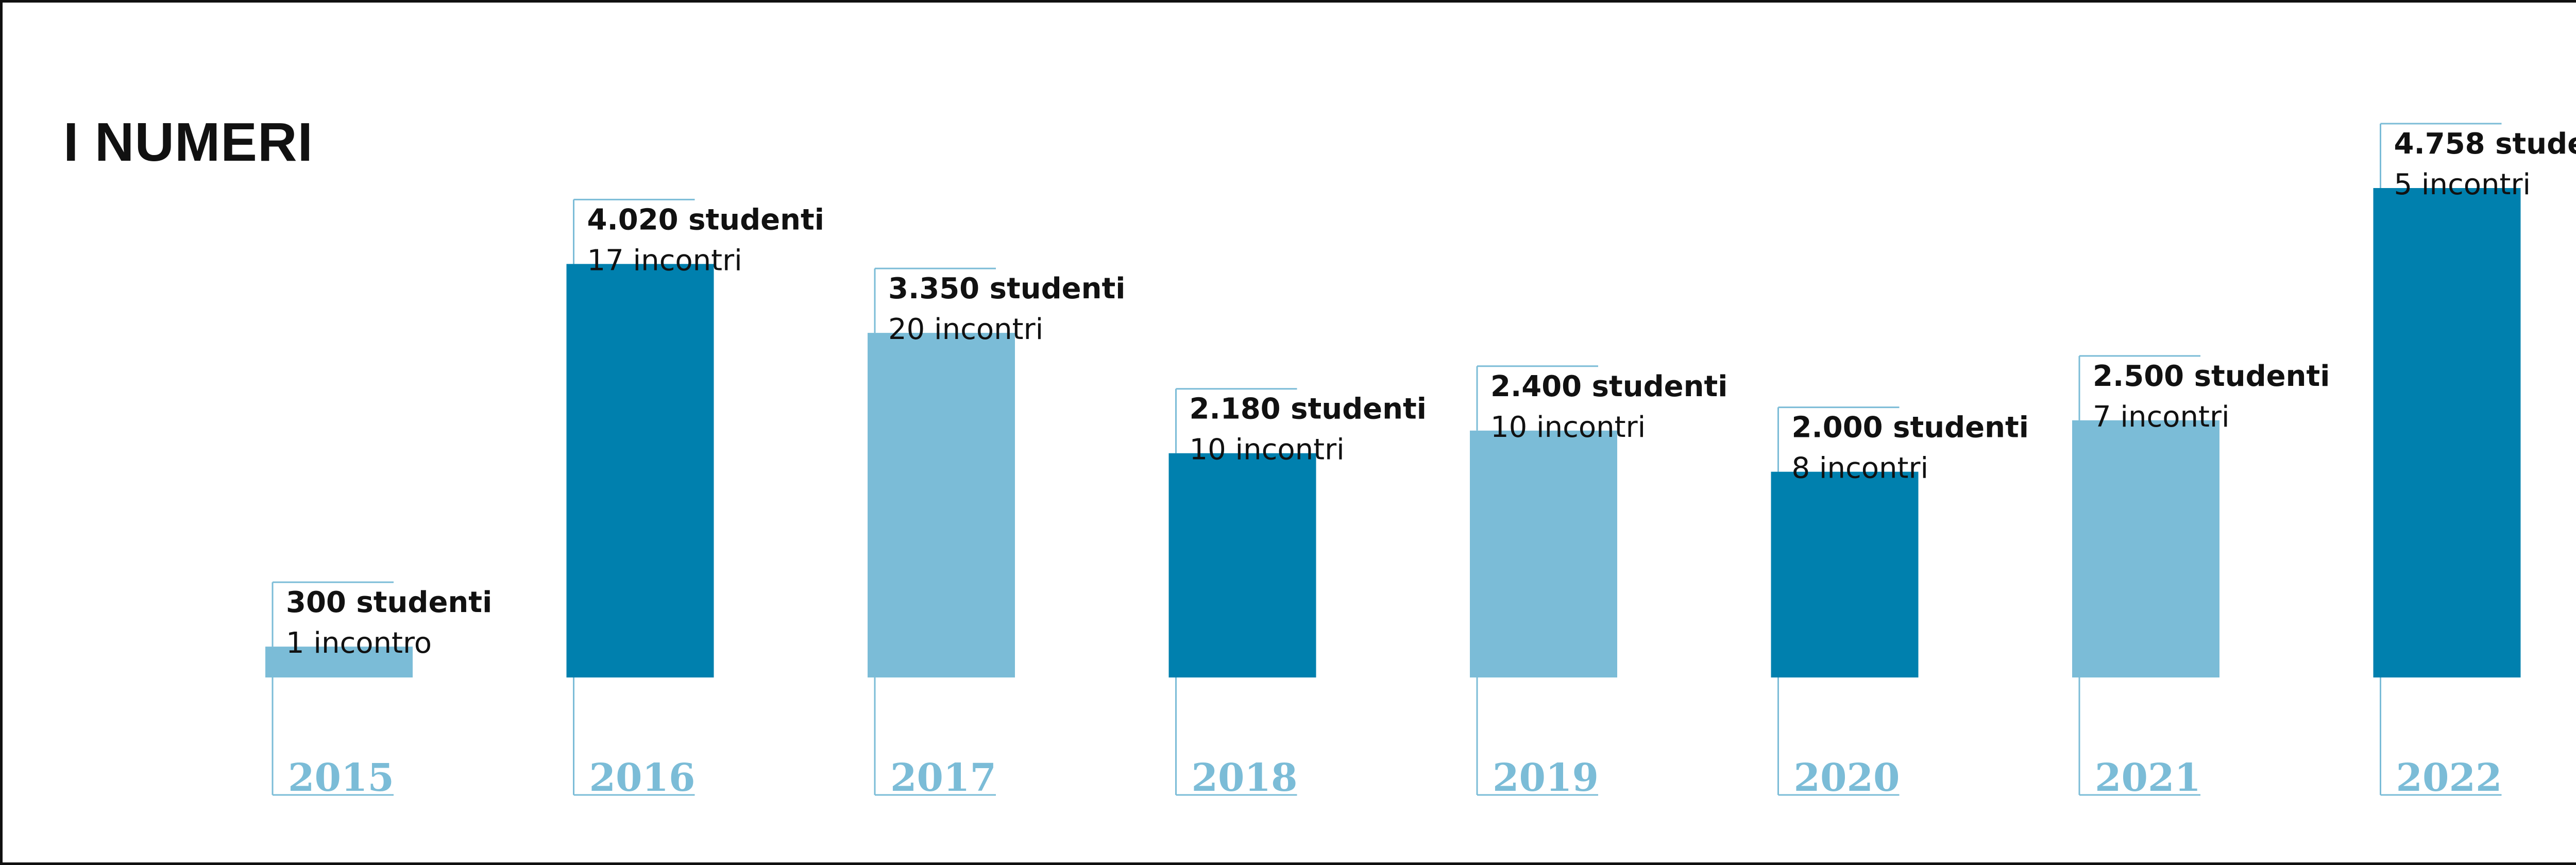  What do you see at coordinates (188, 142) in the screenshot?
I see `page-title: I NUMERI` at bounding box center [188, 142].